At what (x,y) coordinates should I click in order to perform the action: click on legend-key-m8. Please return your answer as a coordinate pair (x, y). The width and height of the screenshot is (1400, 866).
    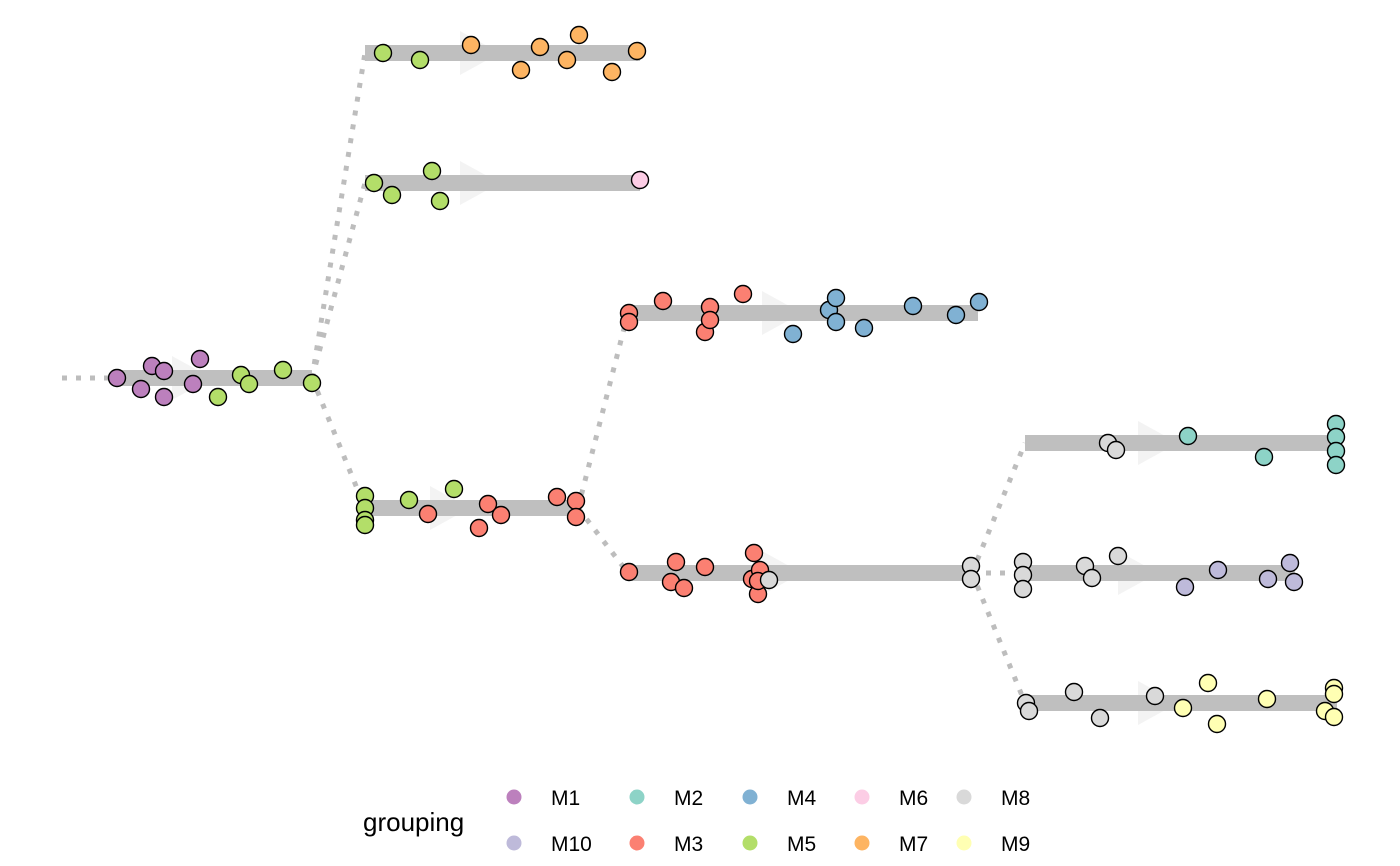
    Looking at the image, I should click on (964, 797).